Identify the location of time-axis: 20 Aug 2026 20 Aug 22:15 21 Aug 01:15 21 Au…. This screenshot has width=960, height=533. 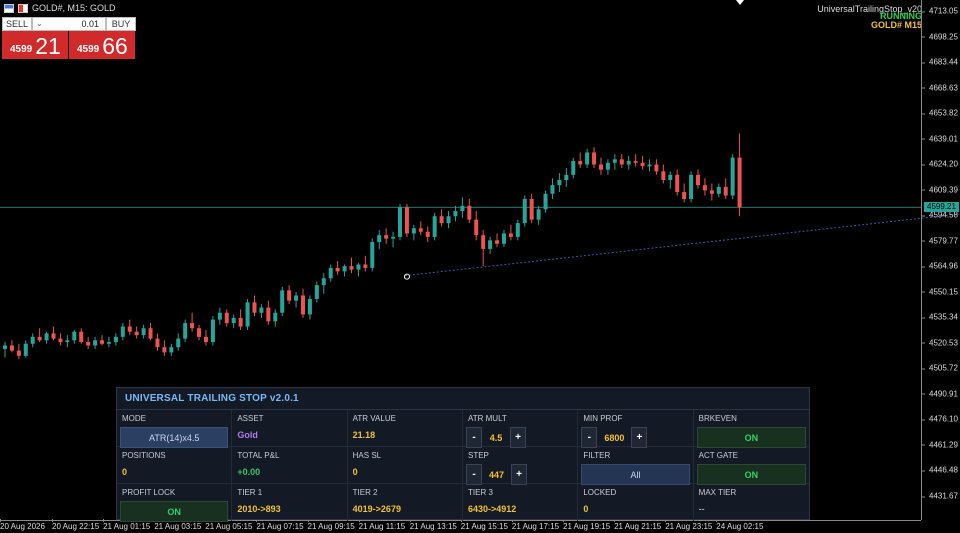
(460, 526).